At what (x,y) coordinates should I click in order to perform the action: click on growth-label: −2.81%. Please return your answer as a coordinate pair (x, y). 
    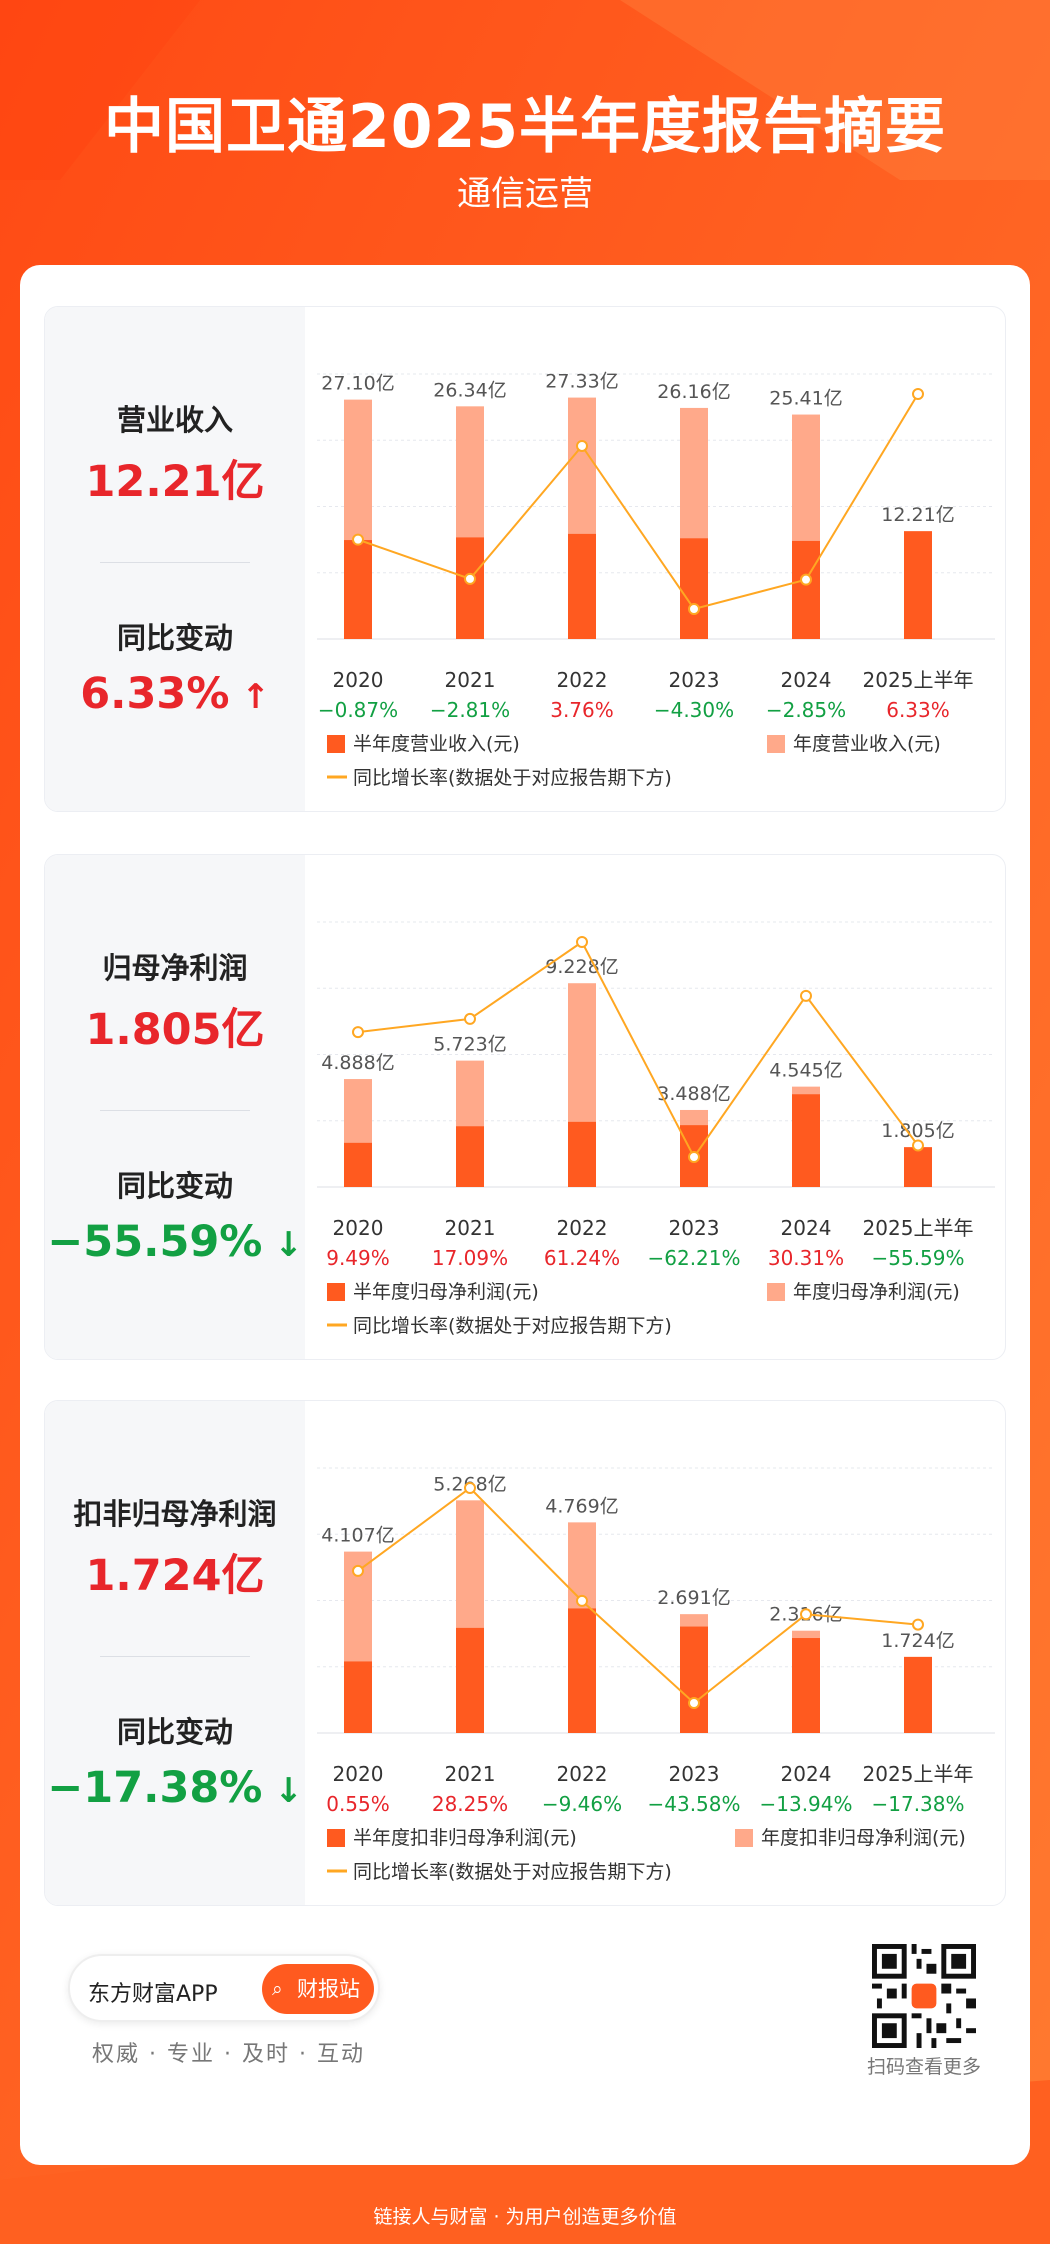
    Looking at the image, I should click on (470, 710).